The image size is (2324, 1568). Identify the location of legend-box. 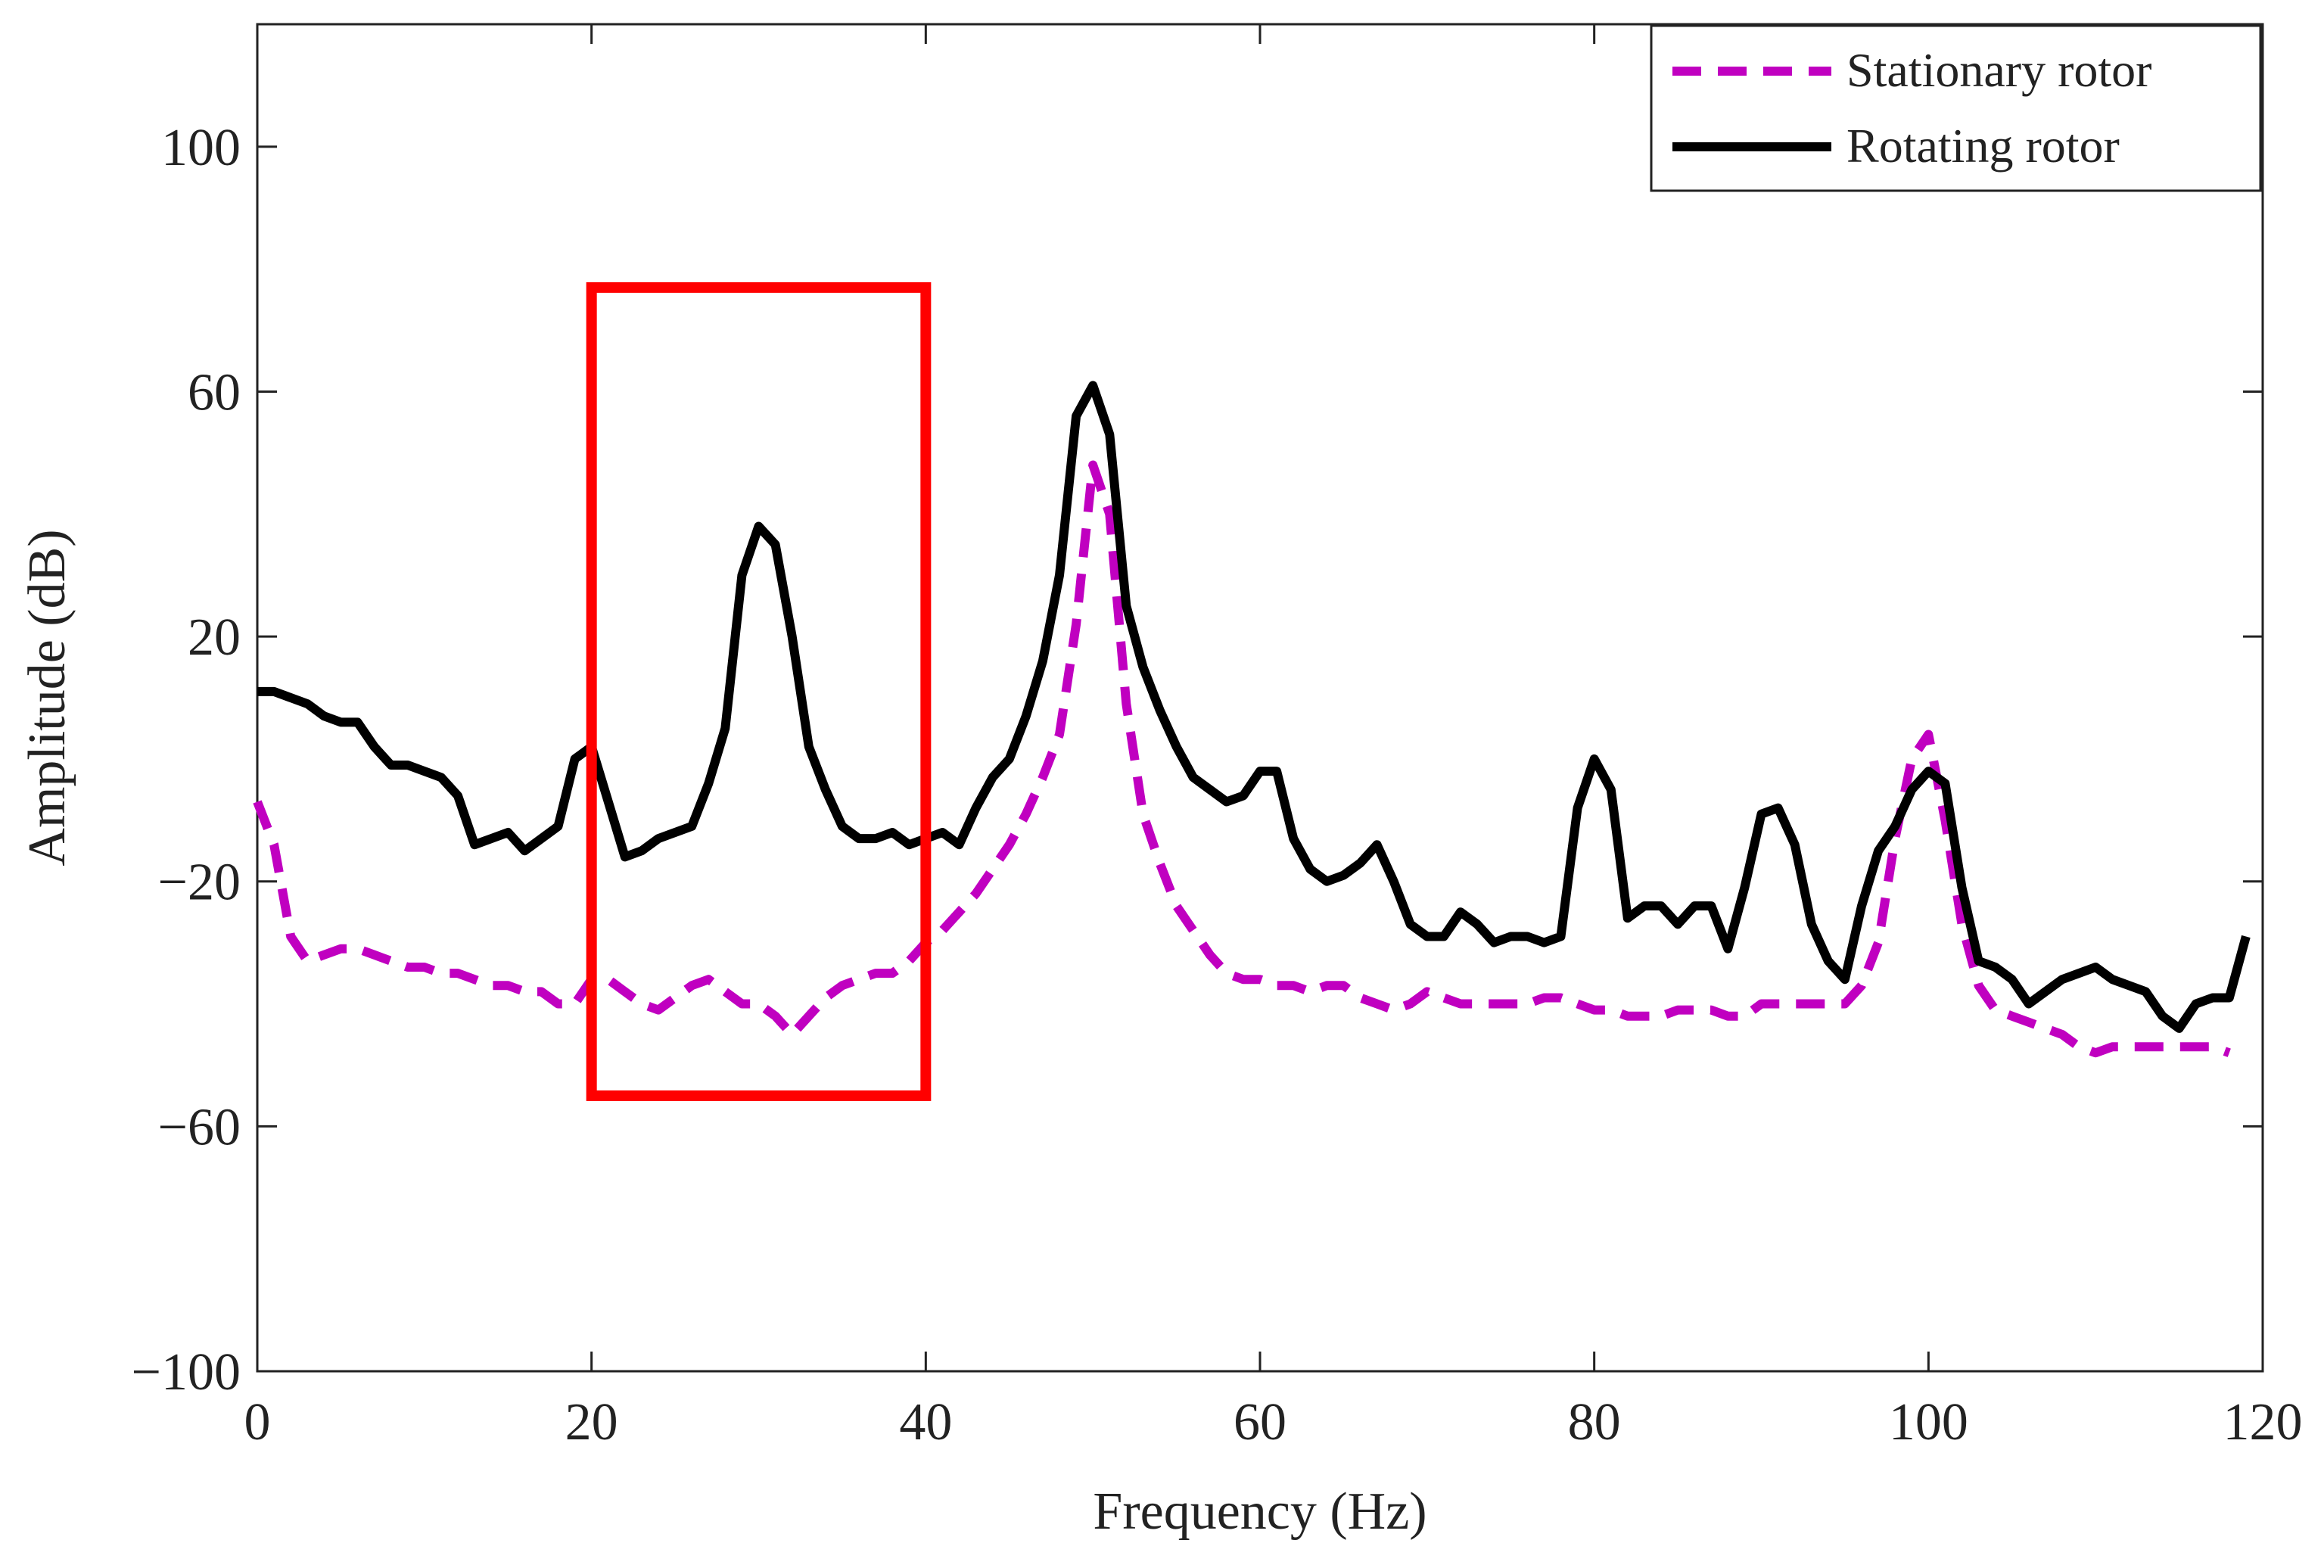
(1956, 108).